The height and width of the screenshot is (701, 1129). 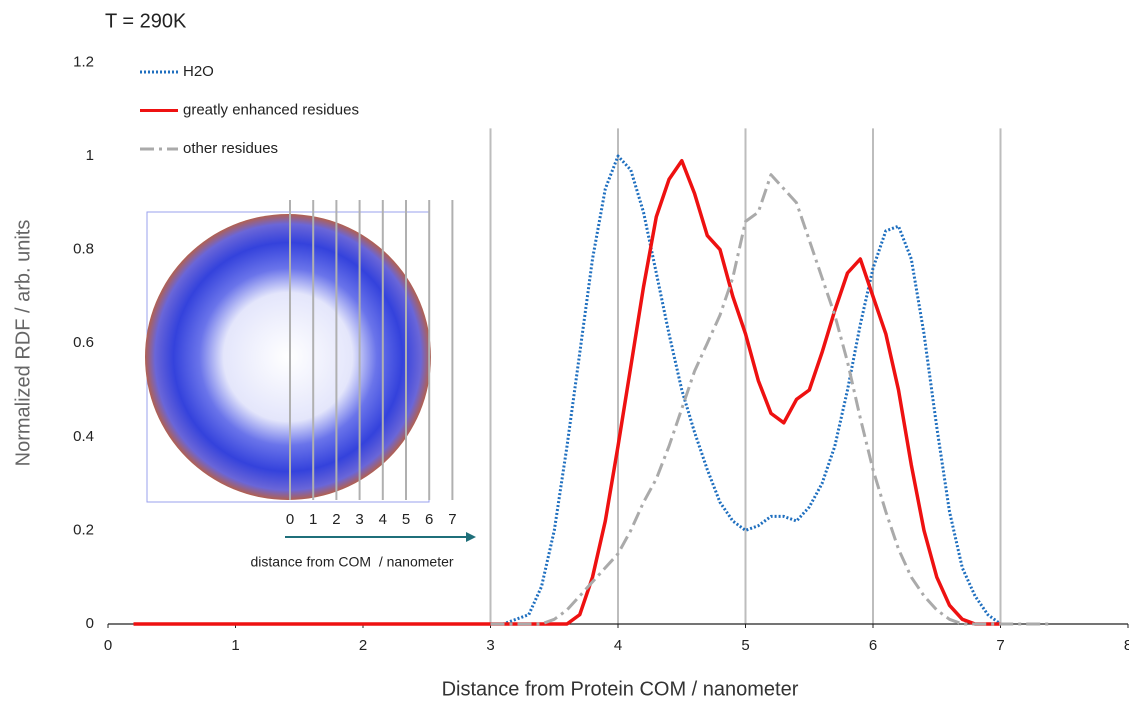 What do you see at coordinates (383, 519) in the screenshot?
I see `inset-tick-label: 4` at bounding box center [383, 519].